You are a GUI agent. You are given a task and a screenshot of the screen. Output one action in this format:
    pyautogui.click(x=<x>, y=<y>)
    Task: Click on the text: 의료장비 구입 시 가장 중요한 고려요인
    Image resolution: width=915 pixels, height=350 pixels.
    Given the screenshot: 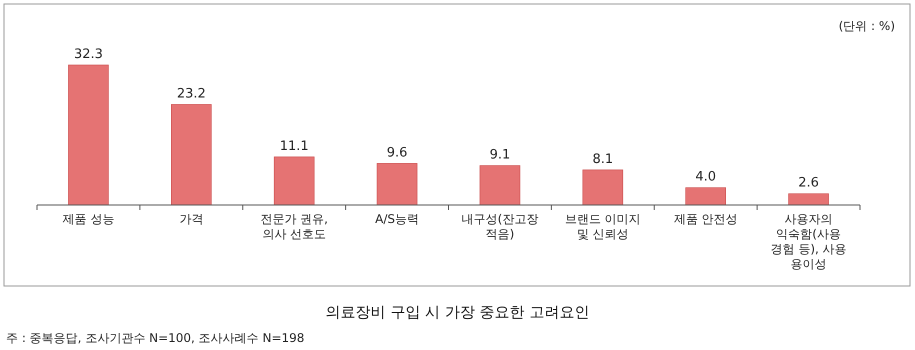 What is the action you would take?
    pyautogui.click(x=458, y=312)
    